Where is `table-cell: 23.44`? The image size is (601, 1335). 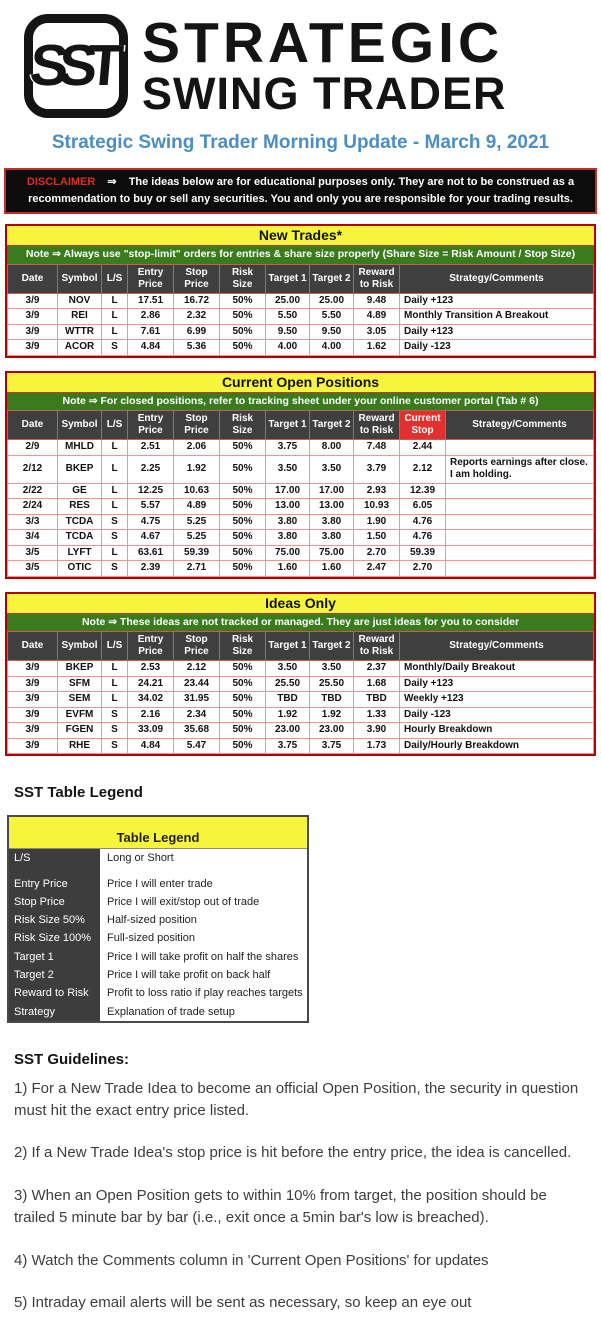
table-cell: 23.44 is located at coordinates (196, 684).